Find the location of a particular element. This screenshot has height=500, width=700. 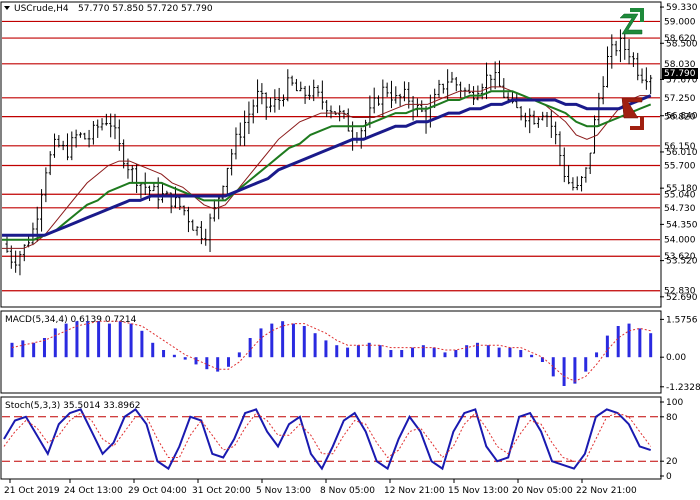

price-tick-label: 56.840 is located at coordinates (682, 117).